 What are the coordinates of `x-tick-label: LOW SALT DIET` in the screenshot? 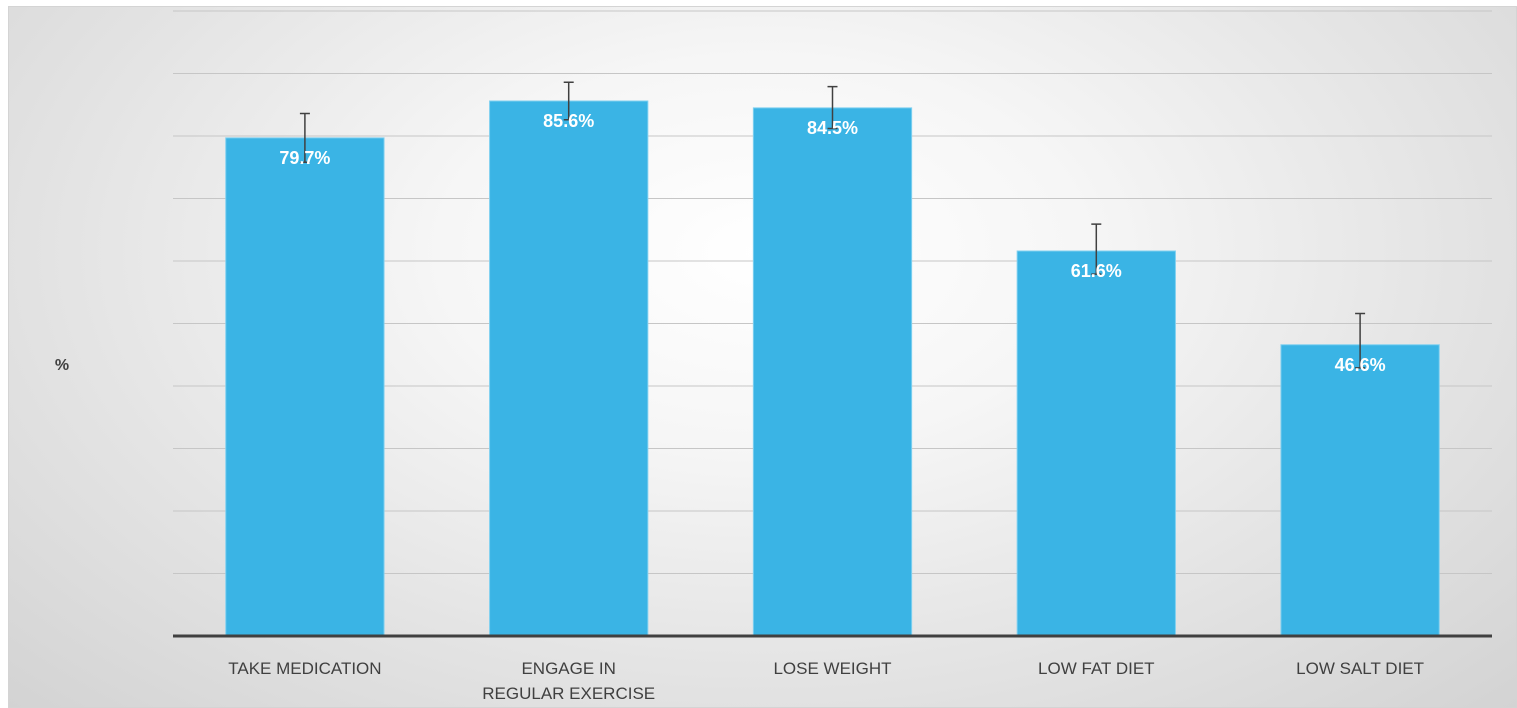 It's located at (1360, 668).